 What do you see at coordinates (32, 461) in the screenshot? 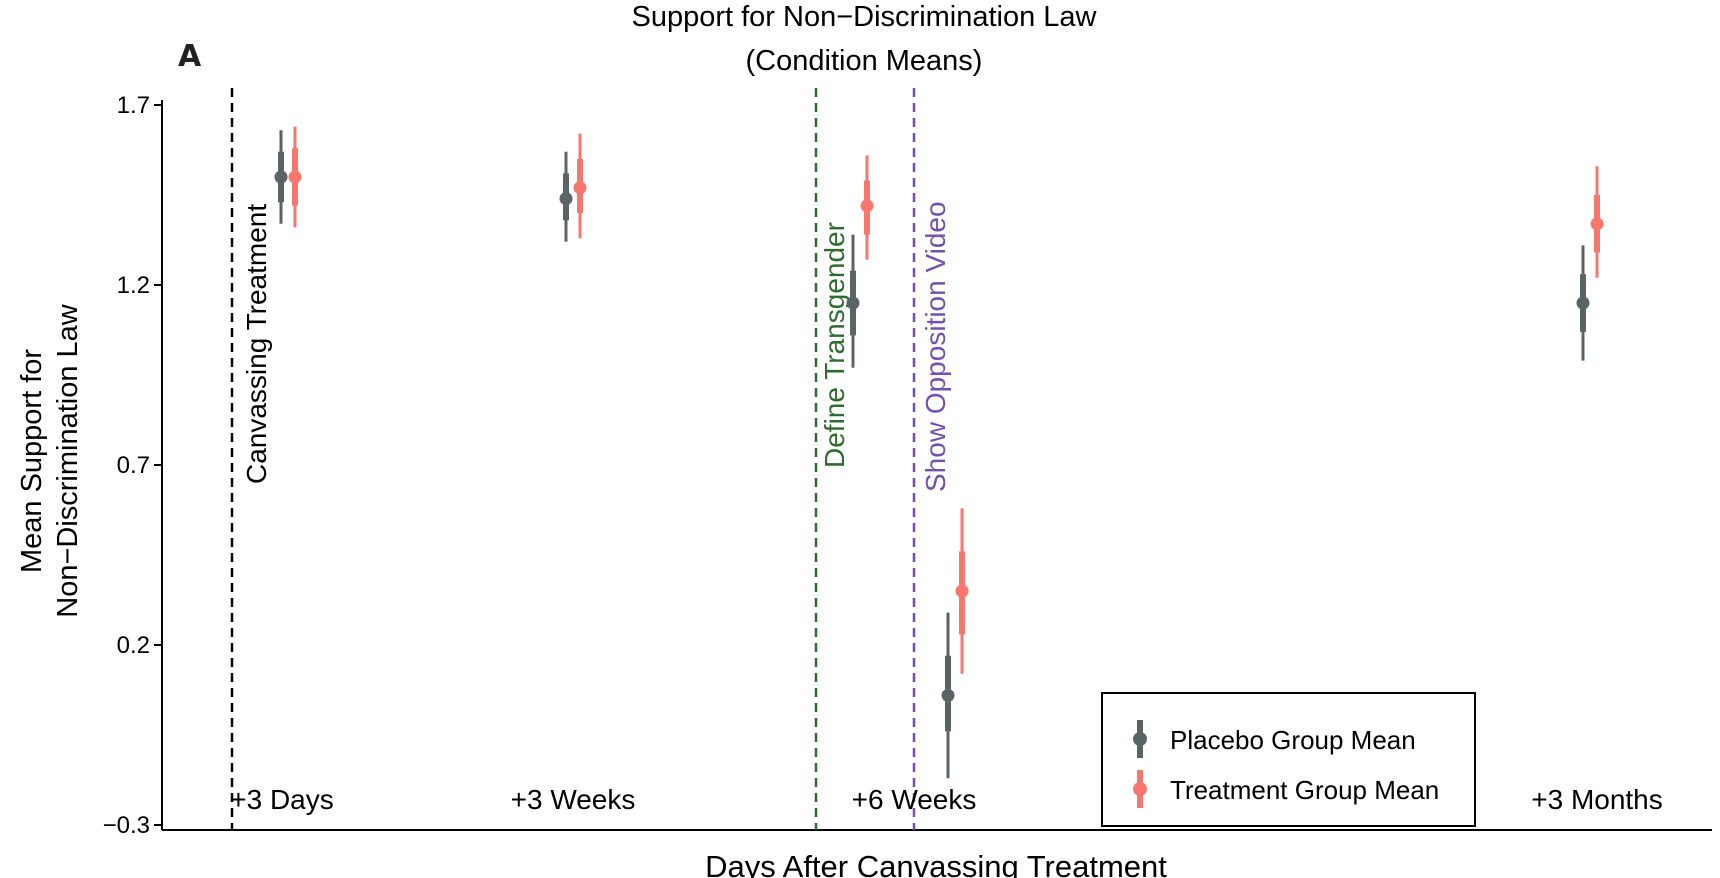
I see `y-axis-label-line1: Mean Support for` at bounding box center [32, 461].